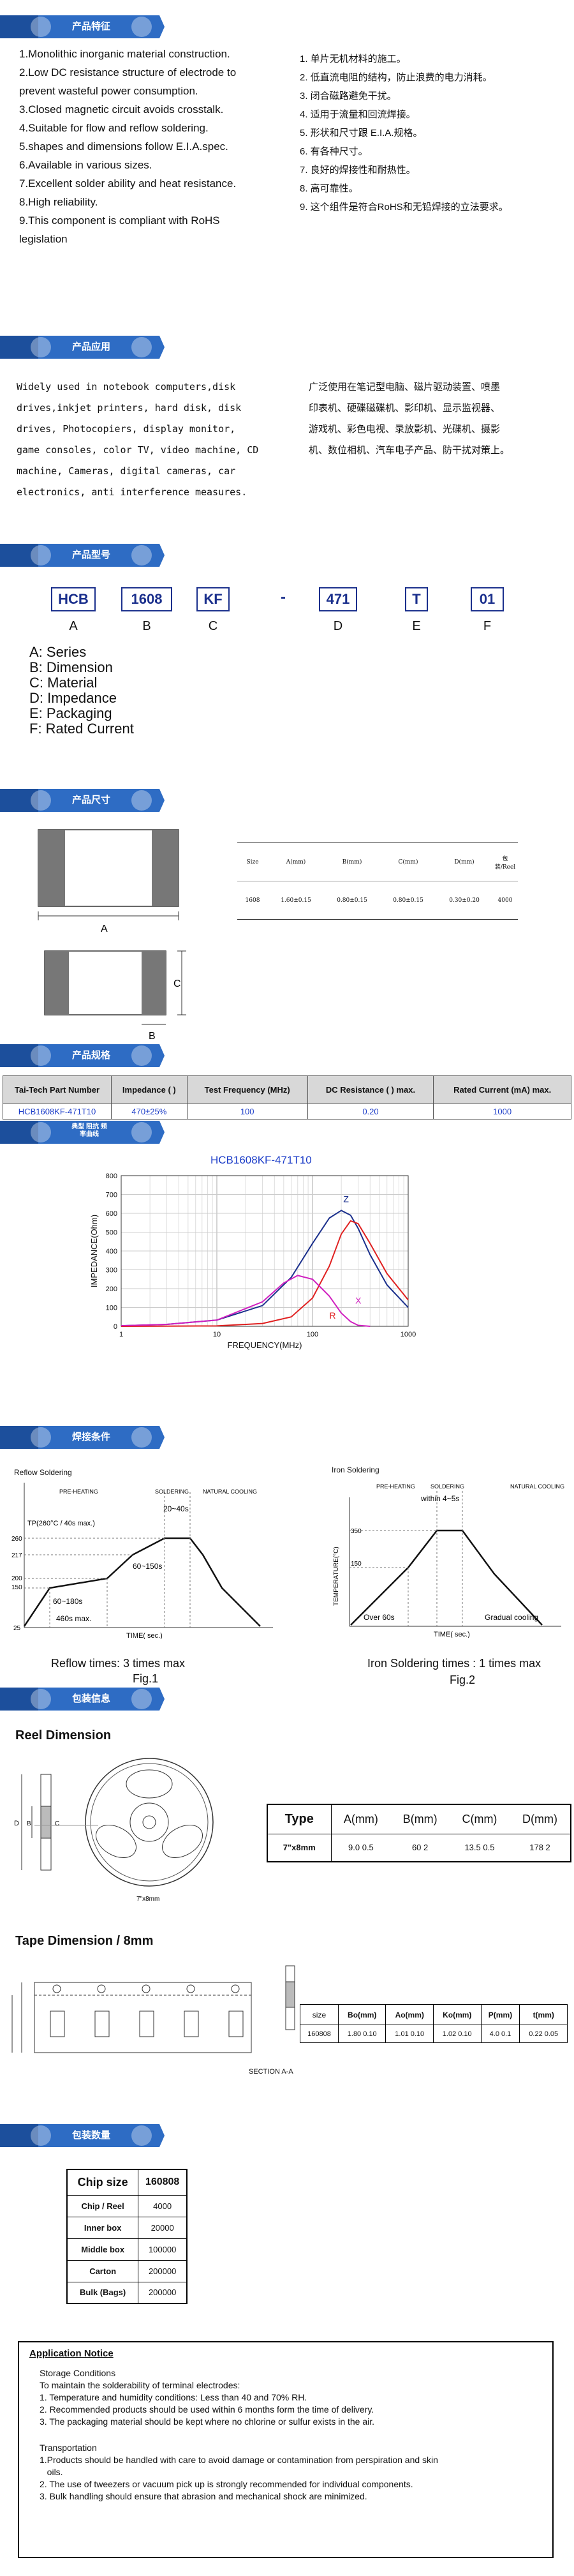 The height and width of the screenshot is (2576, 574). I want to click on y-tick-label: 500, so click(111, 1233).